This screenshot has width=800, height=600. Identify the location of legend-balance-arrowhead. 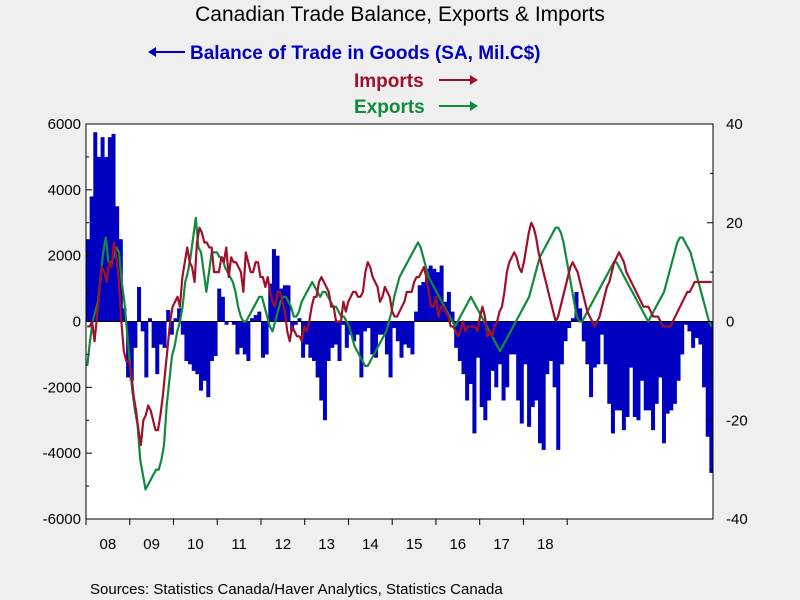
(152, 52).